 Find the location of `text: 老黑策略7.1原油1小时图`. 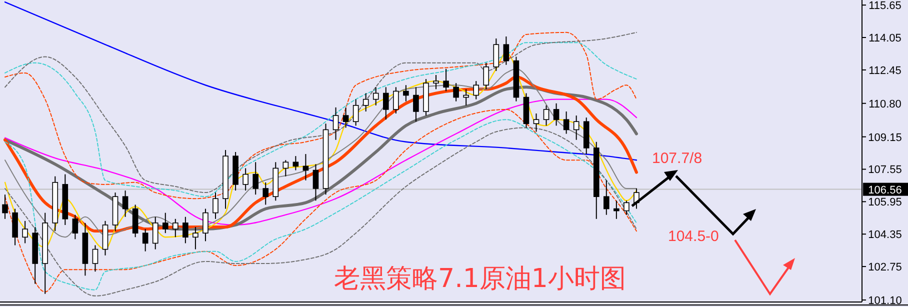

text: 老黑策略7.1原油1小时图 is located at coordinates (480, 279).